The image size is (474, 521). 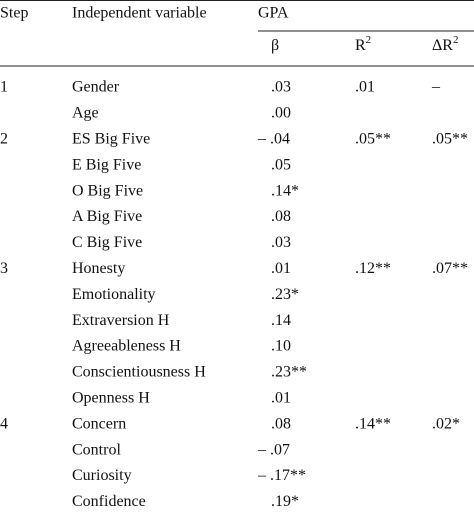 What do you see at coordinates (102, 475) in the screenshot?
I see `cell-variable: Curiosity` at bounding box center [102, 475].